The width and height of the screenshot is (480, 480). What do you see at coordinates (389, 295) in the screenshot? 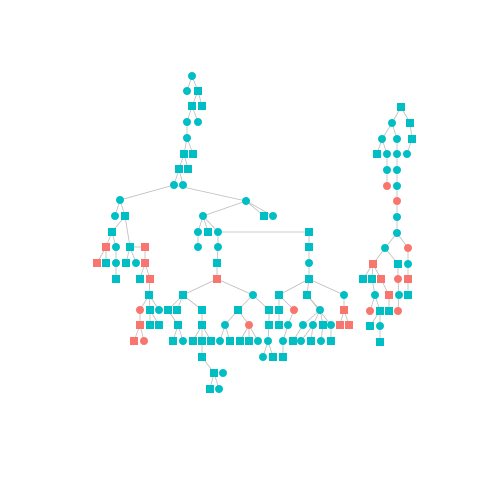
I see `square-node-r29` at bounding box center [389, 295].